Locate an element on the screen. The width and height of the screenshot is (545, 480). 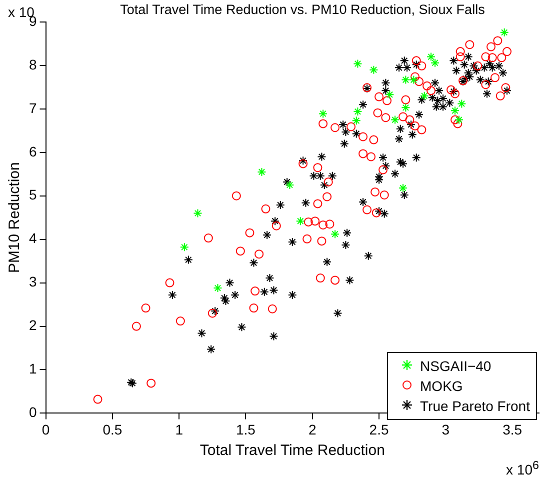
x-tick-label: 3 is located at coordinates (446, 429).